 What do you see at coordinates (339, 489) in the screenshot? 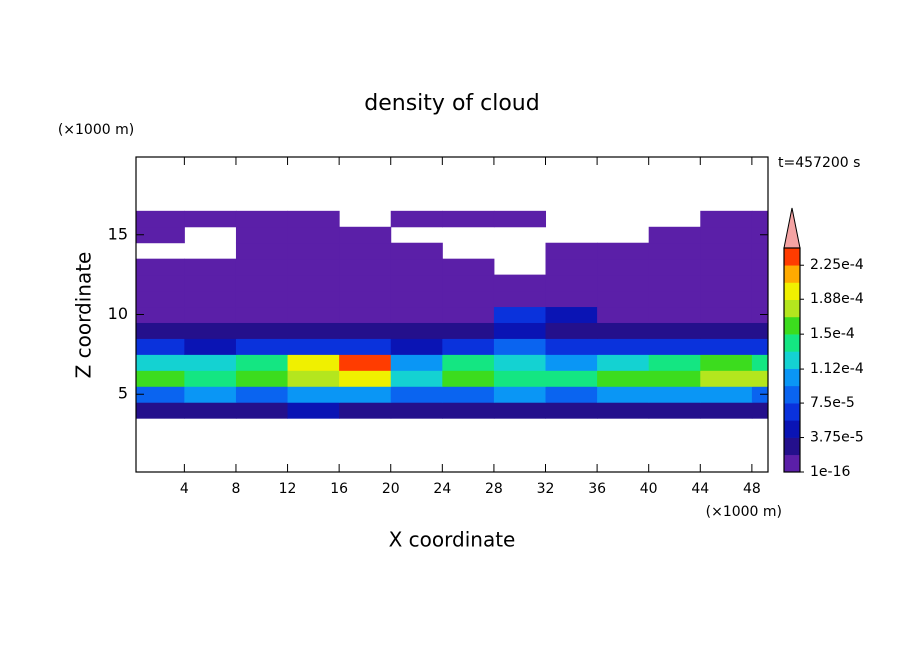
I see `x-tick-label: 16` at bounding box center [339, 489].